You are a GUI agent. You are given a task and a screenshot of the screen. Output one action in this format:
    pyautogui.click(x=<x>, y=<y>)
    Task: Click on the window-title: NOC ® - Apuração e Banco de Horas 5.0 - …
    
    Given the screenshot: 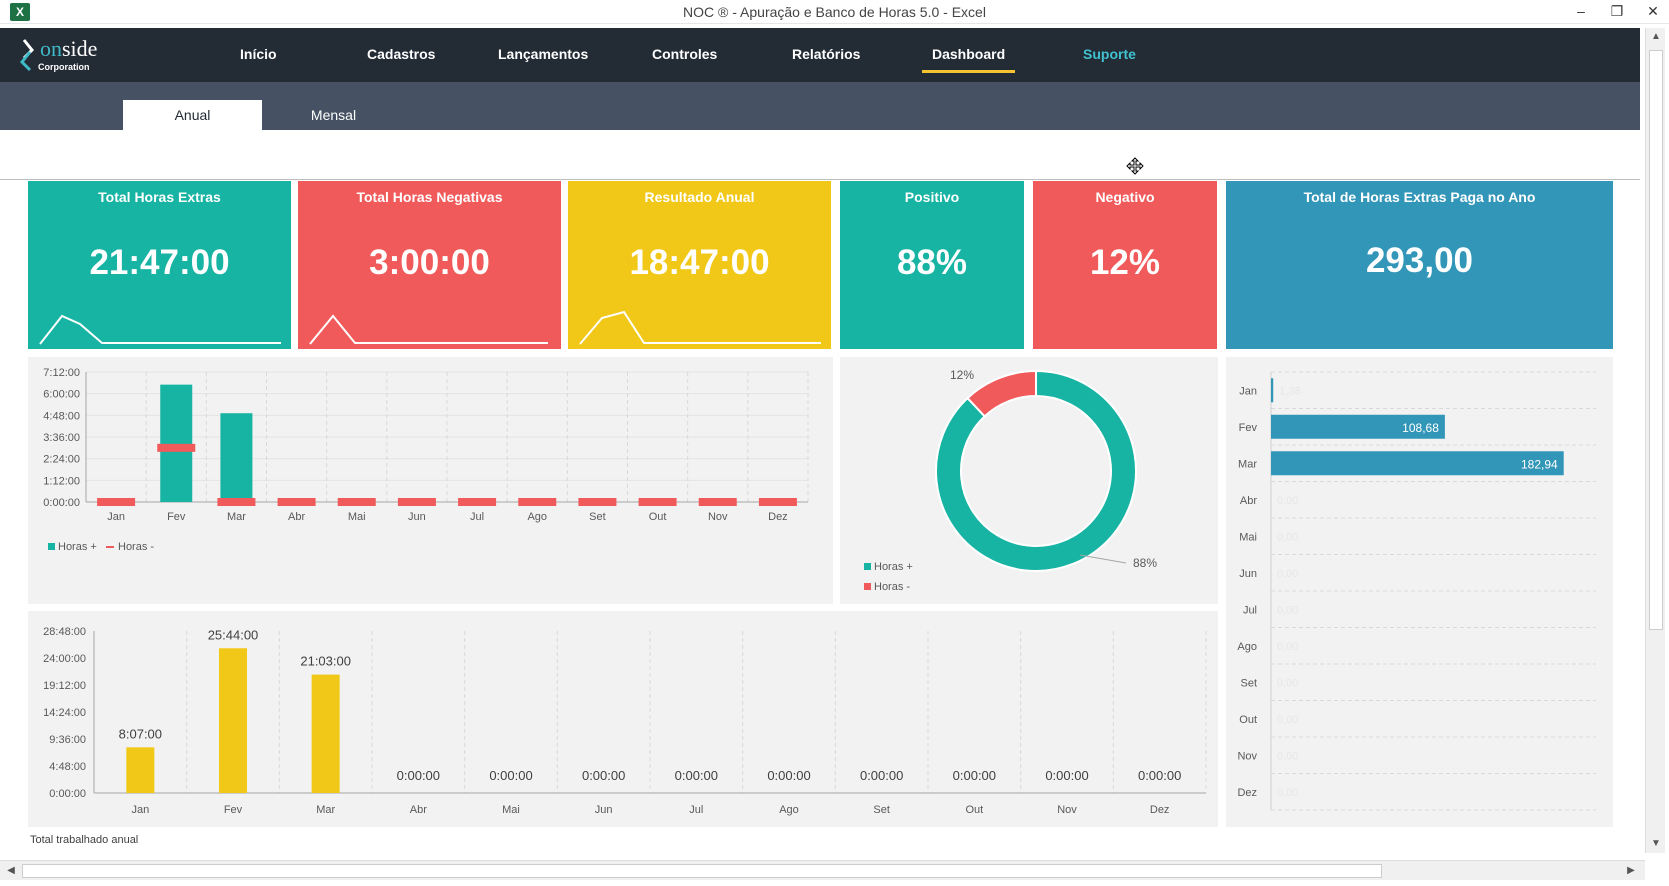 What is the action you would take?
    pyautogui.click(x=834, y=12)
    